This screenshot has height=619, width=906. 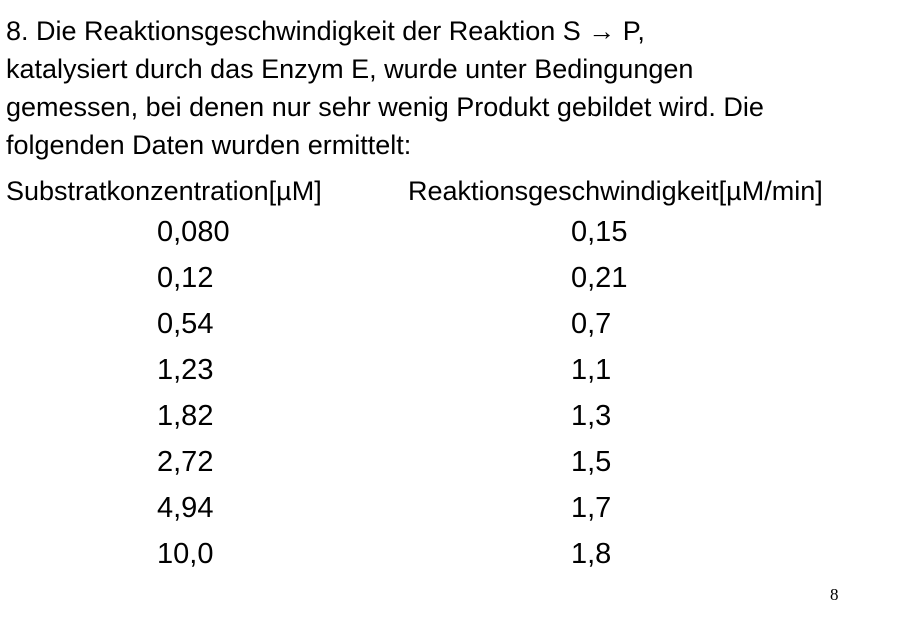 I want to click on substrate-cell: 0,54, so click(x=185, y=324).